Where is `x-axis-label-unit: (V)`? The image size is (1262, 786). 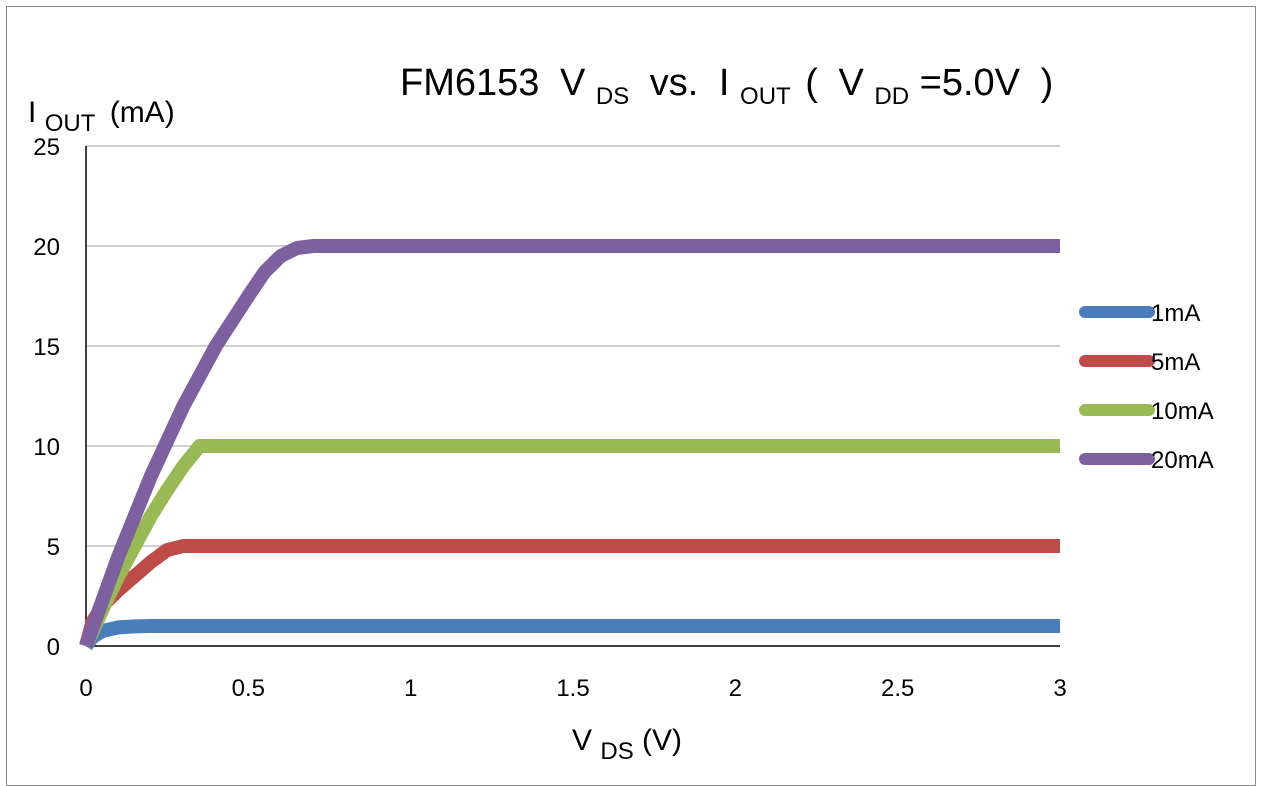
x-axis-label-unit: (V) is located at coordinates (662, 740).